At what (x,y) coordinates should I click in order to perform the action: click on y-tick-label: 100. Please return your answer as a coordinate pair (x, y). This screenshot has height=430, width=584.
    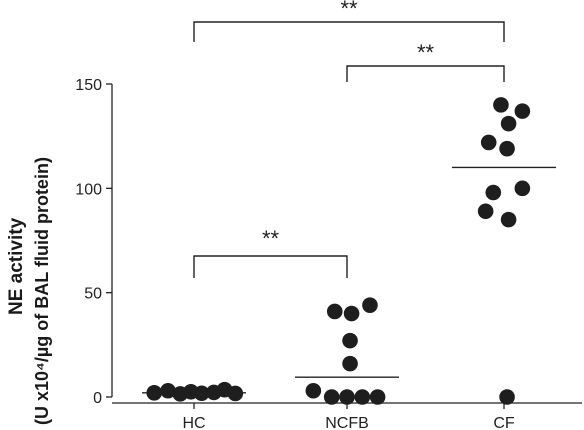
    Looking at the image, I should click on (88, 189).